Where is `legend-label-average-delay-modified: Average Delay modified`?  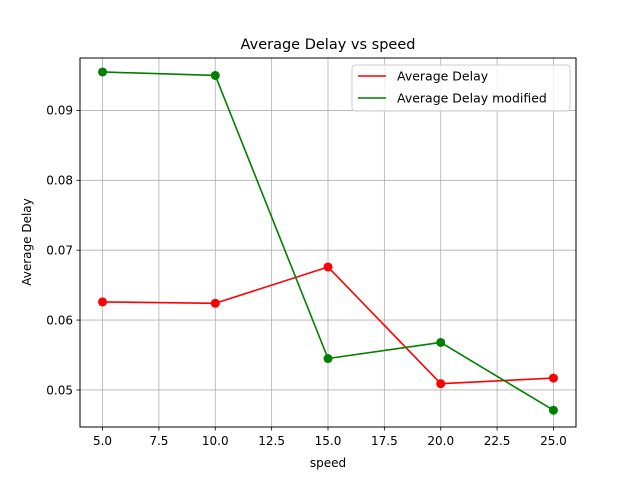
legend-label-average-delay-modified: Average Delay modified is located at coordinates (472, 98).